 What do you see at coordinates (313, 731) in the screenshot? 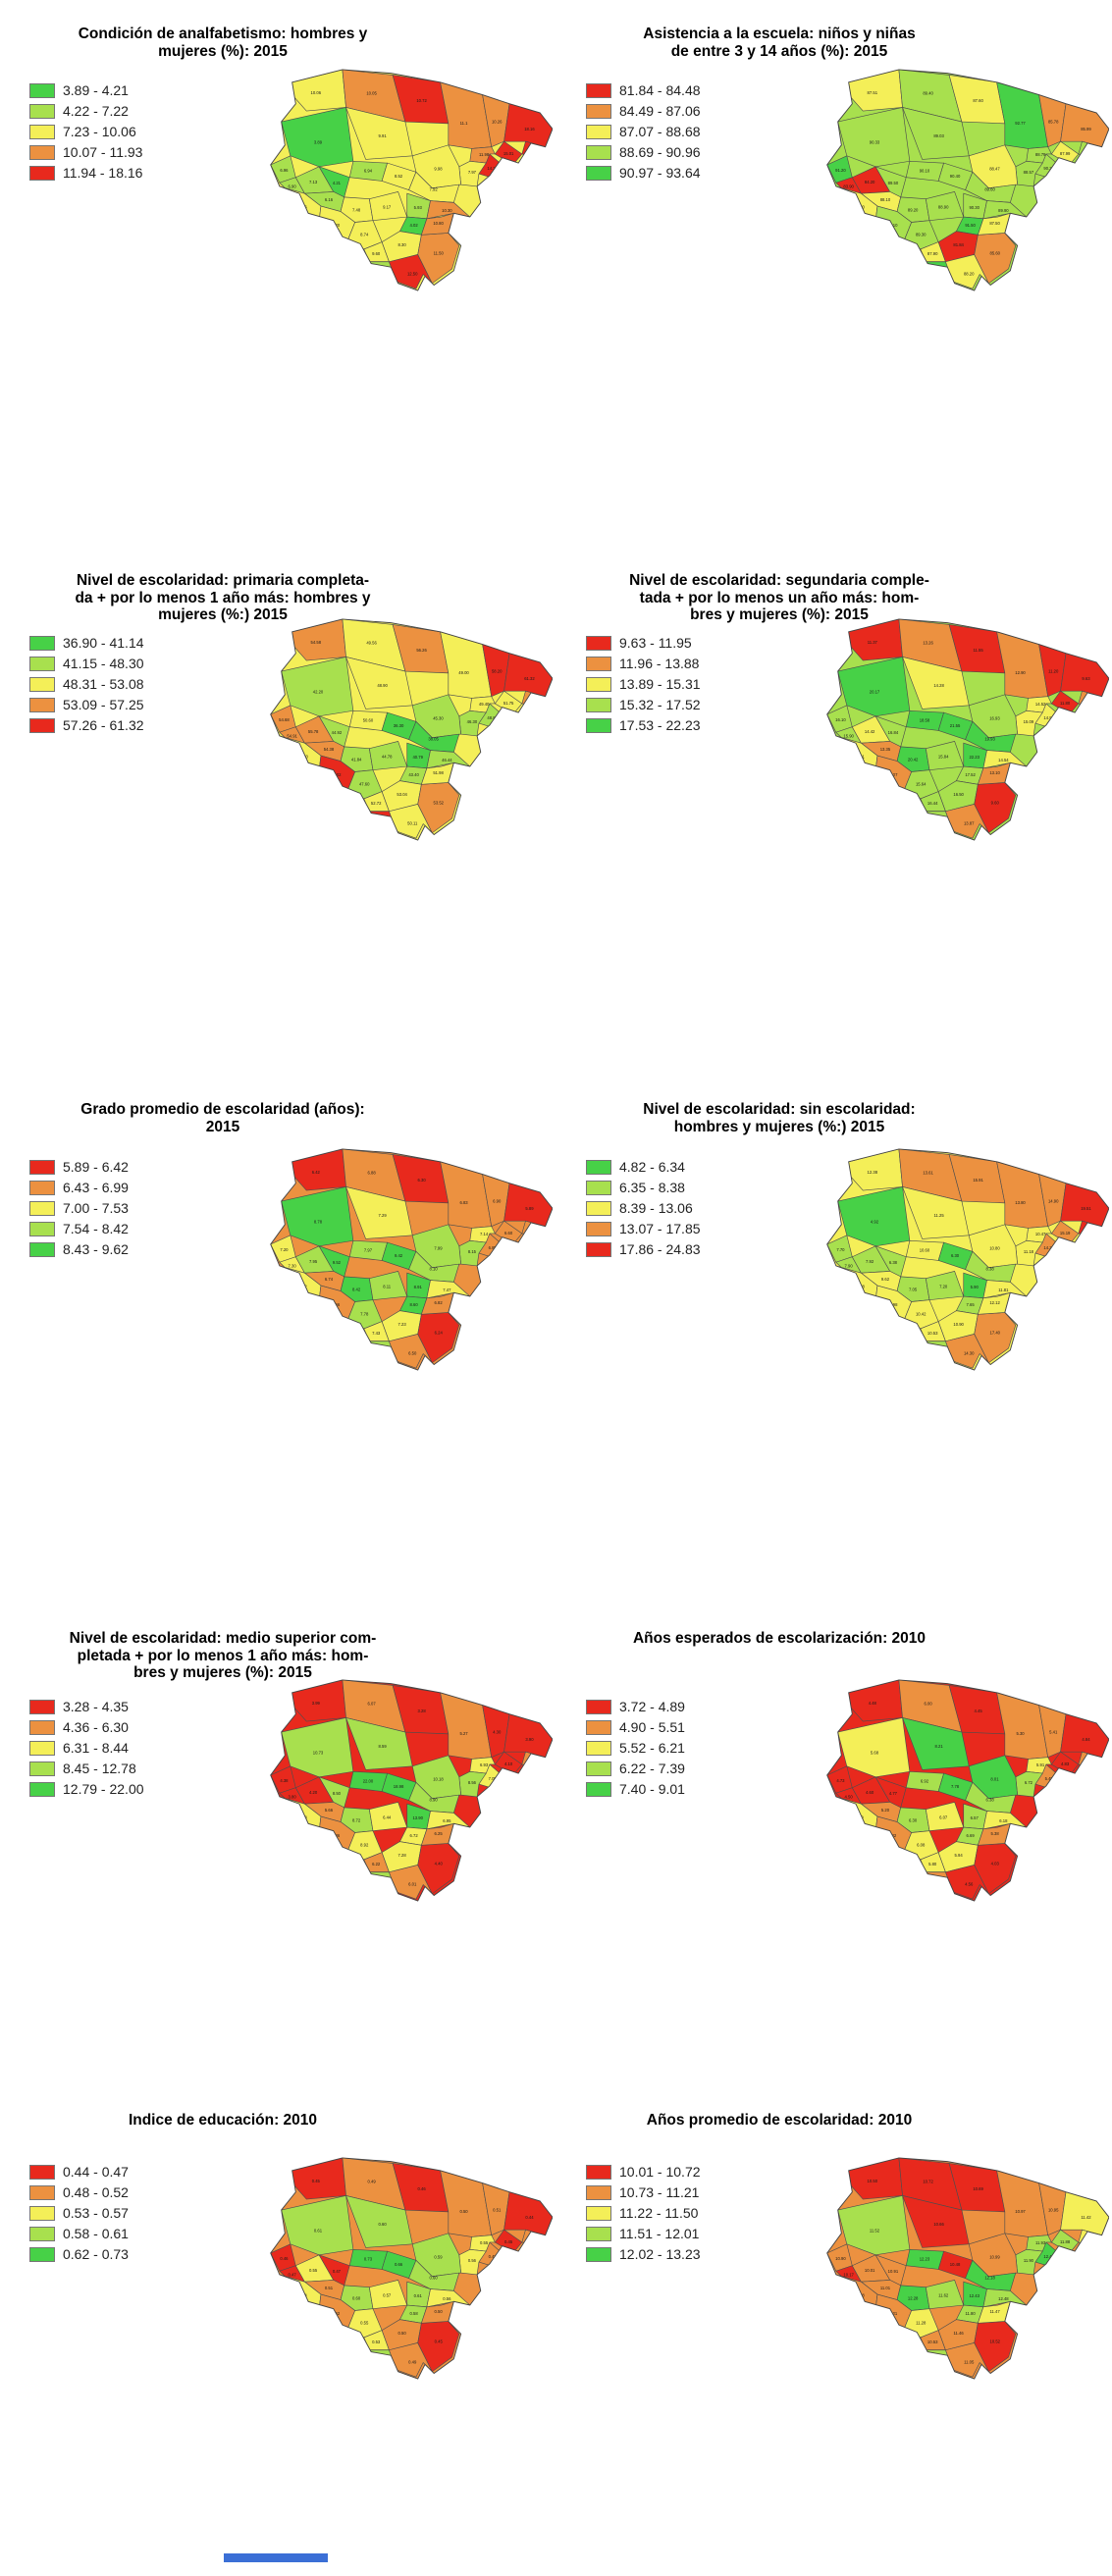
I see `region-value-label: 55.78` at bounding box center [313, 731].